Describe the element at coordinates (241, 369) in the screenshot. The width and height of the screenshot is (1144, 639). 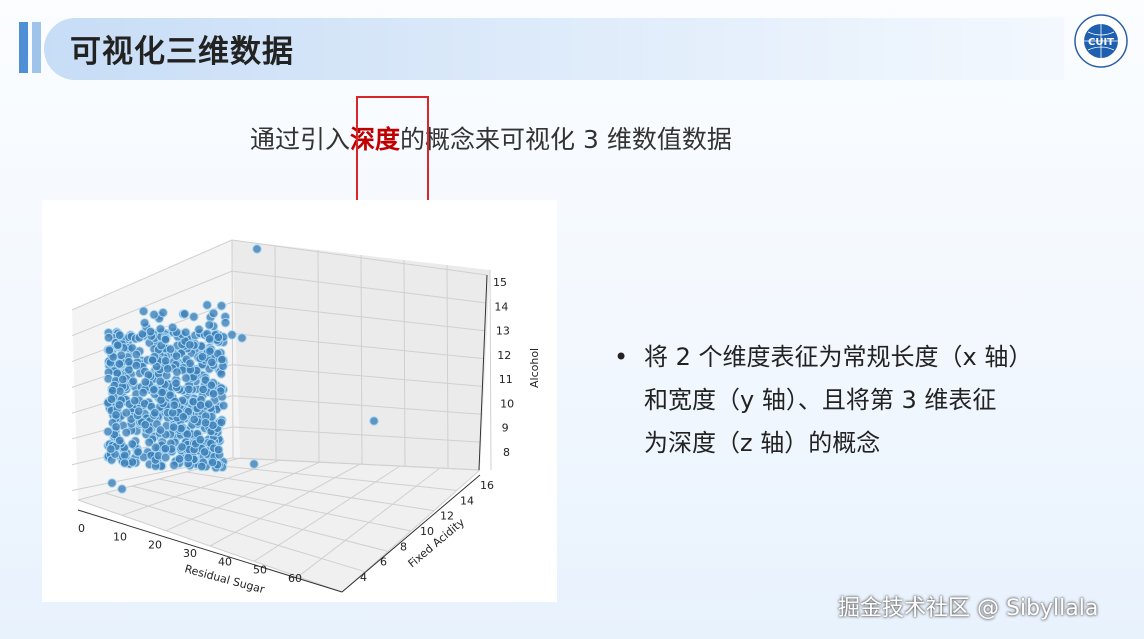
I see `scatter-points` at that location.